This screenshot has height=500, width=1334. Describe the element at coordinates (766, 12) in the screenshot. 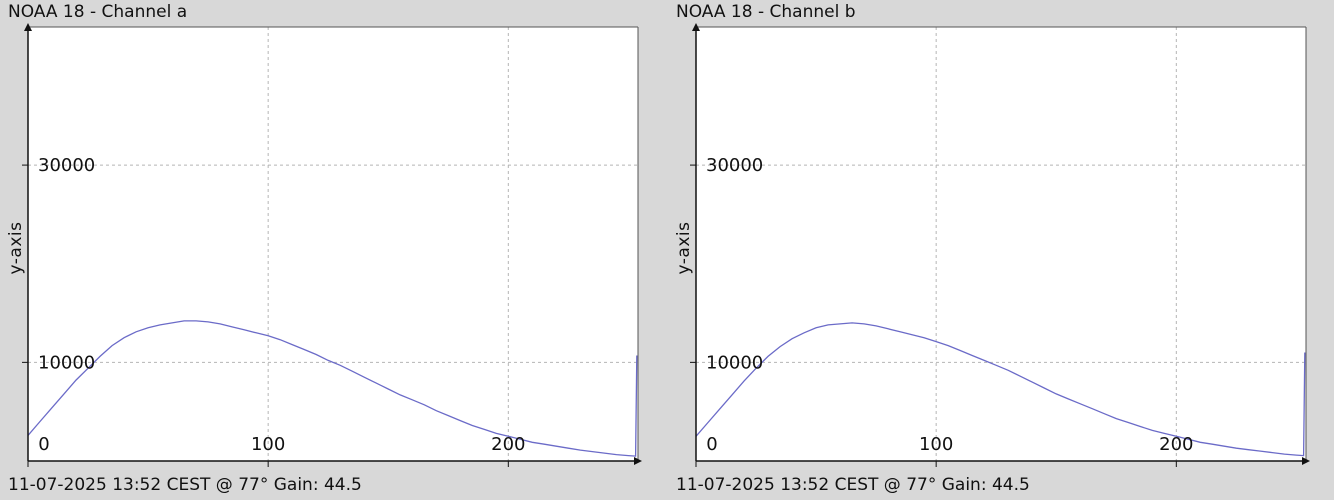

I see `chart-title: NOAA 18 - Channel b` at that location.